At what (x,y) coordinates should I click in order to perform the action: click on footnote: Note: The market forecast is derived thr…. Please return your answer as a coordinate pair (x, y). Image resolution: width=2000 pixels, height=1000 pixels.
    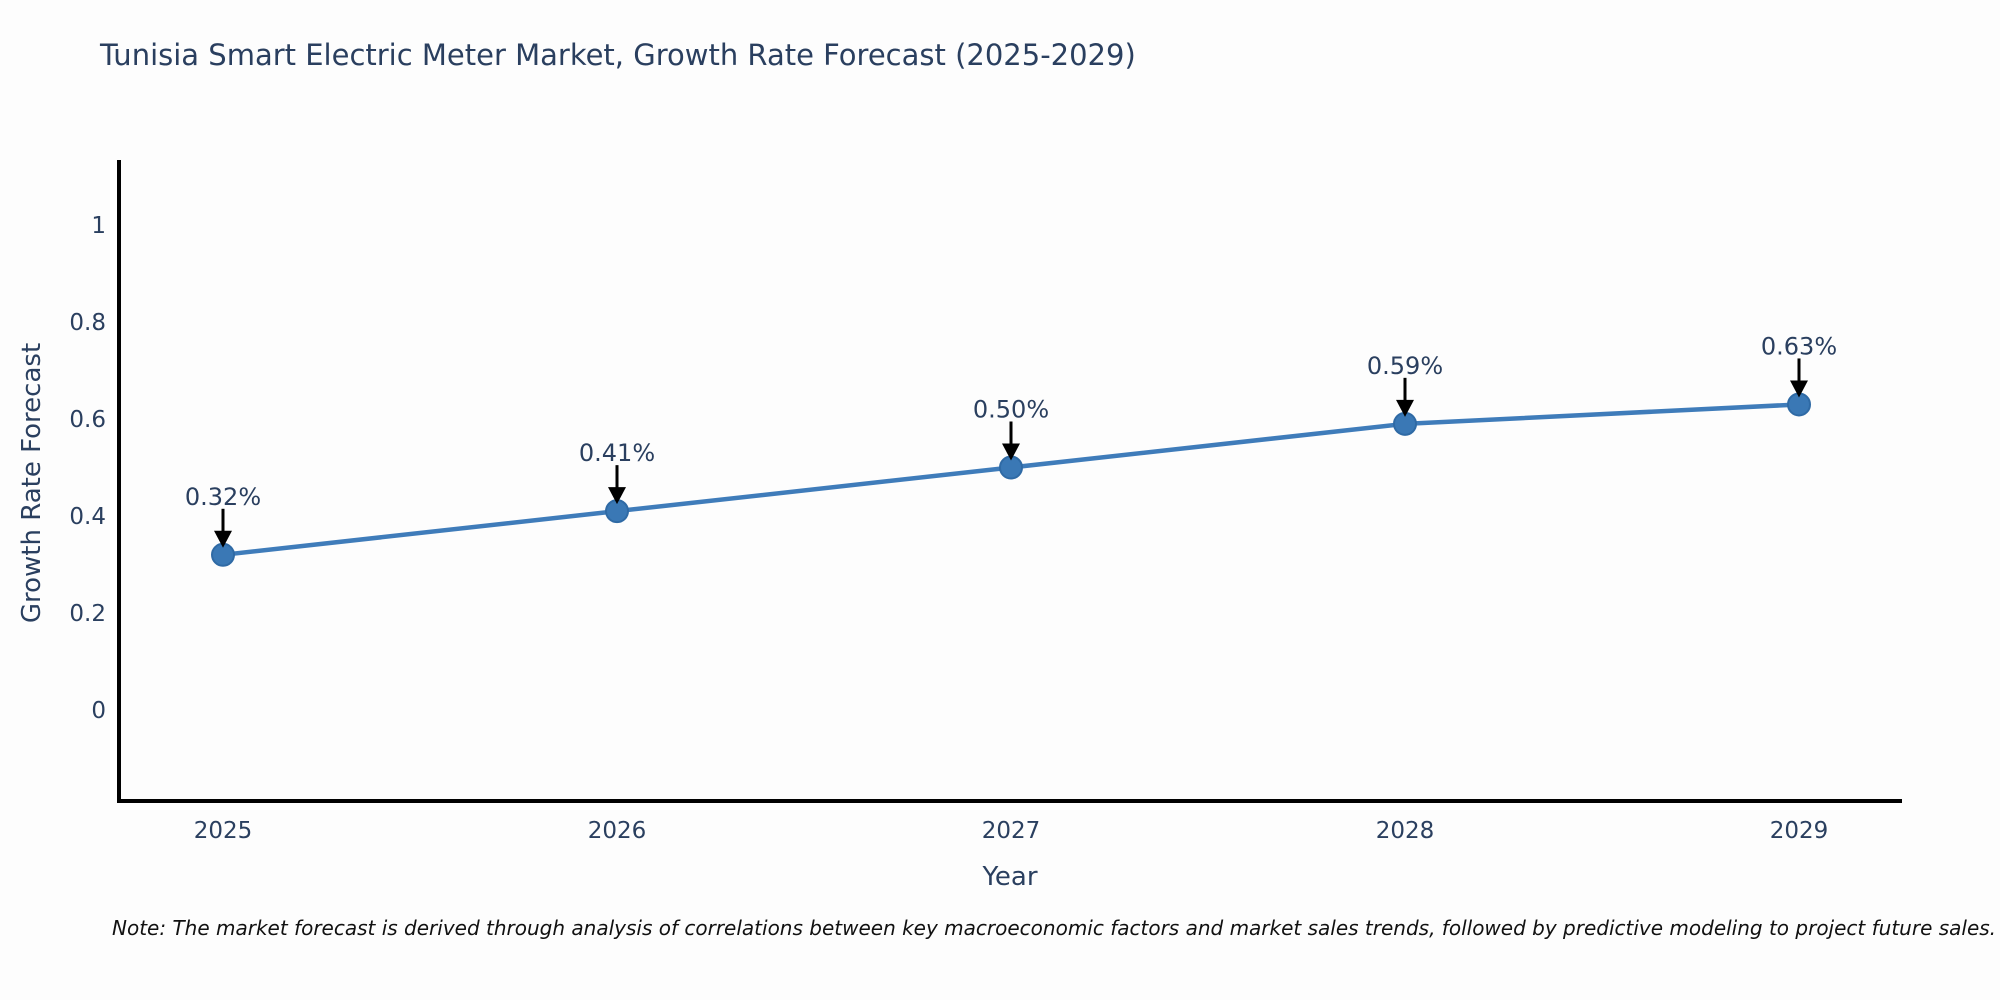
    Looking at the image, I should click on (1054, 928).